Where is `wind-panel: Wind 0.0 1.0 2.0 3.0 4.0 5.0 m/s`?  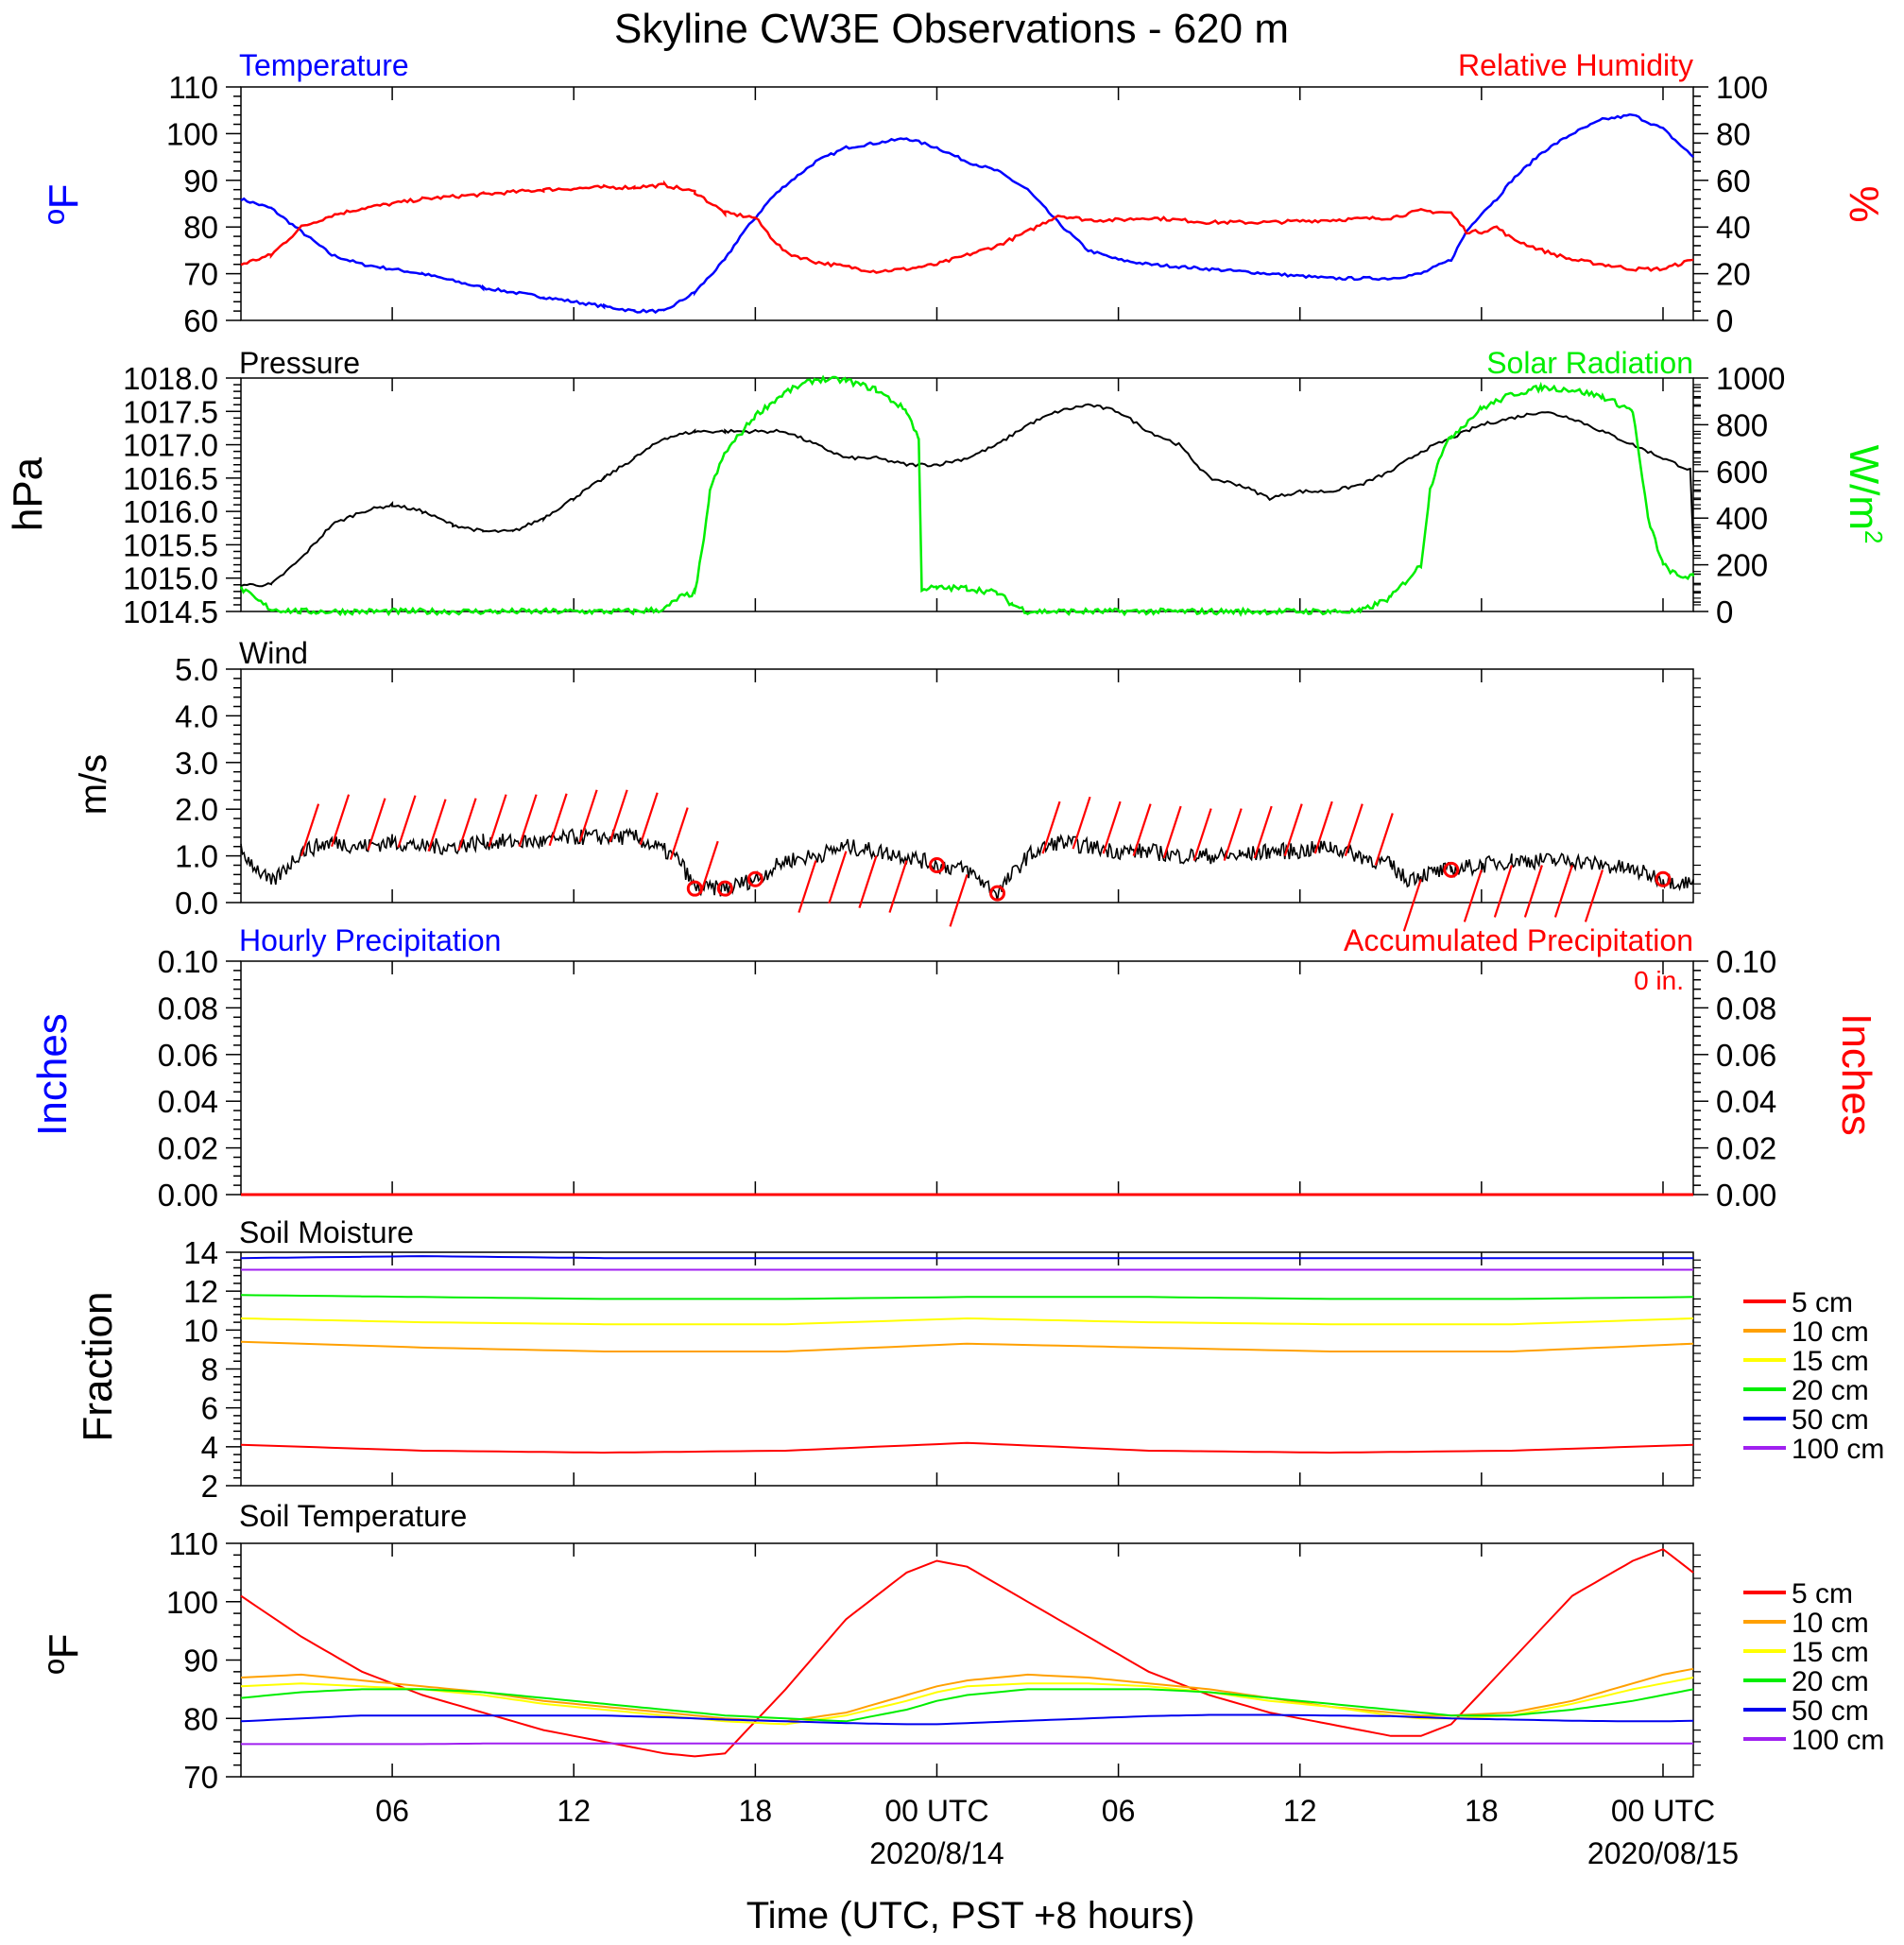
wind-panel: Wind 0.0 1.0 2.0 3.0 4.0 5.0 m/s is located at coordinates (887, 784).